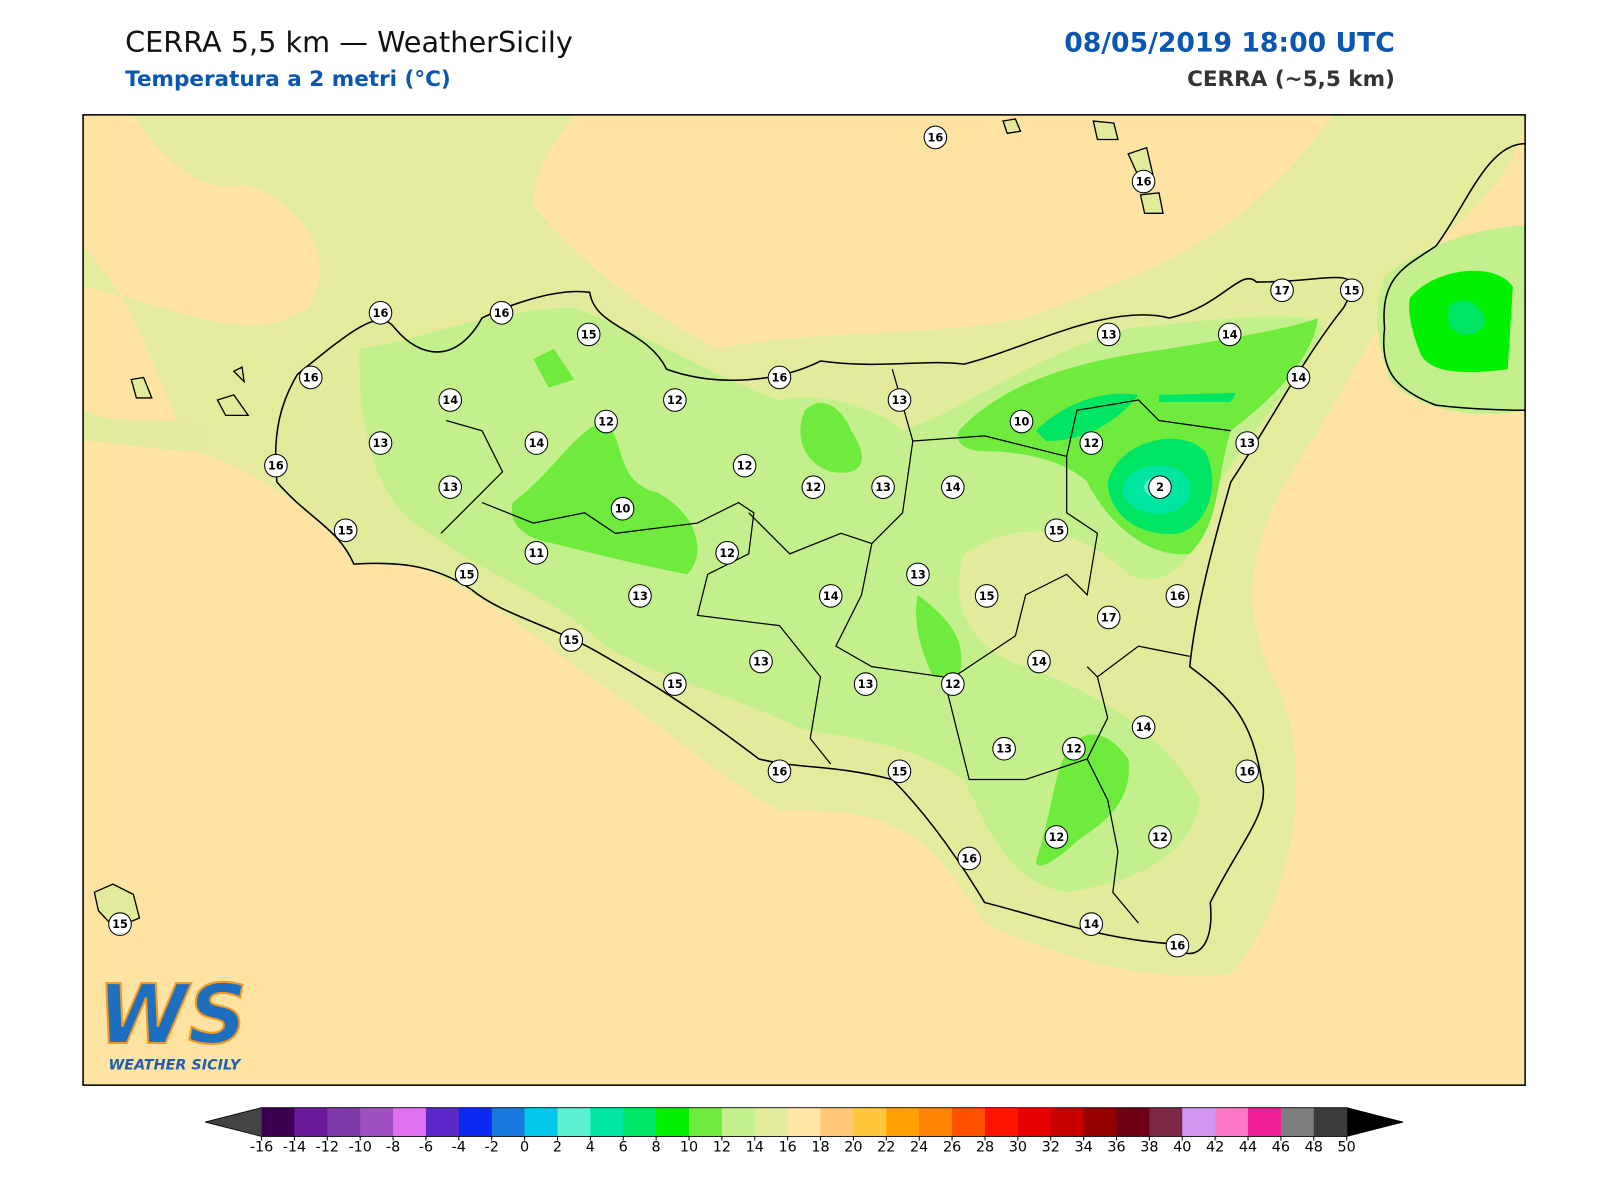 This screenshot has width=1600, height=1200. What do you see at coordinates (853, 1148) in the screenshot?
I see `colorbar-tick-label: 20` at bounding box center [853, 1148].